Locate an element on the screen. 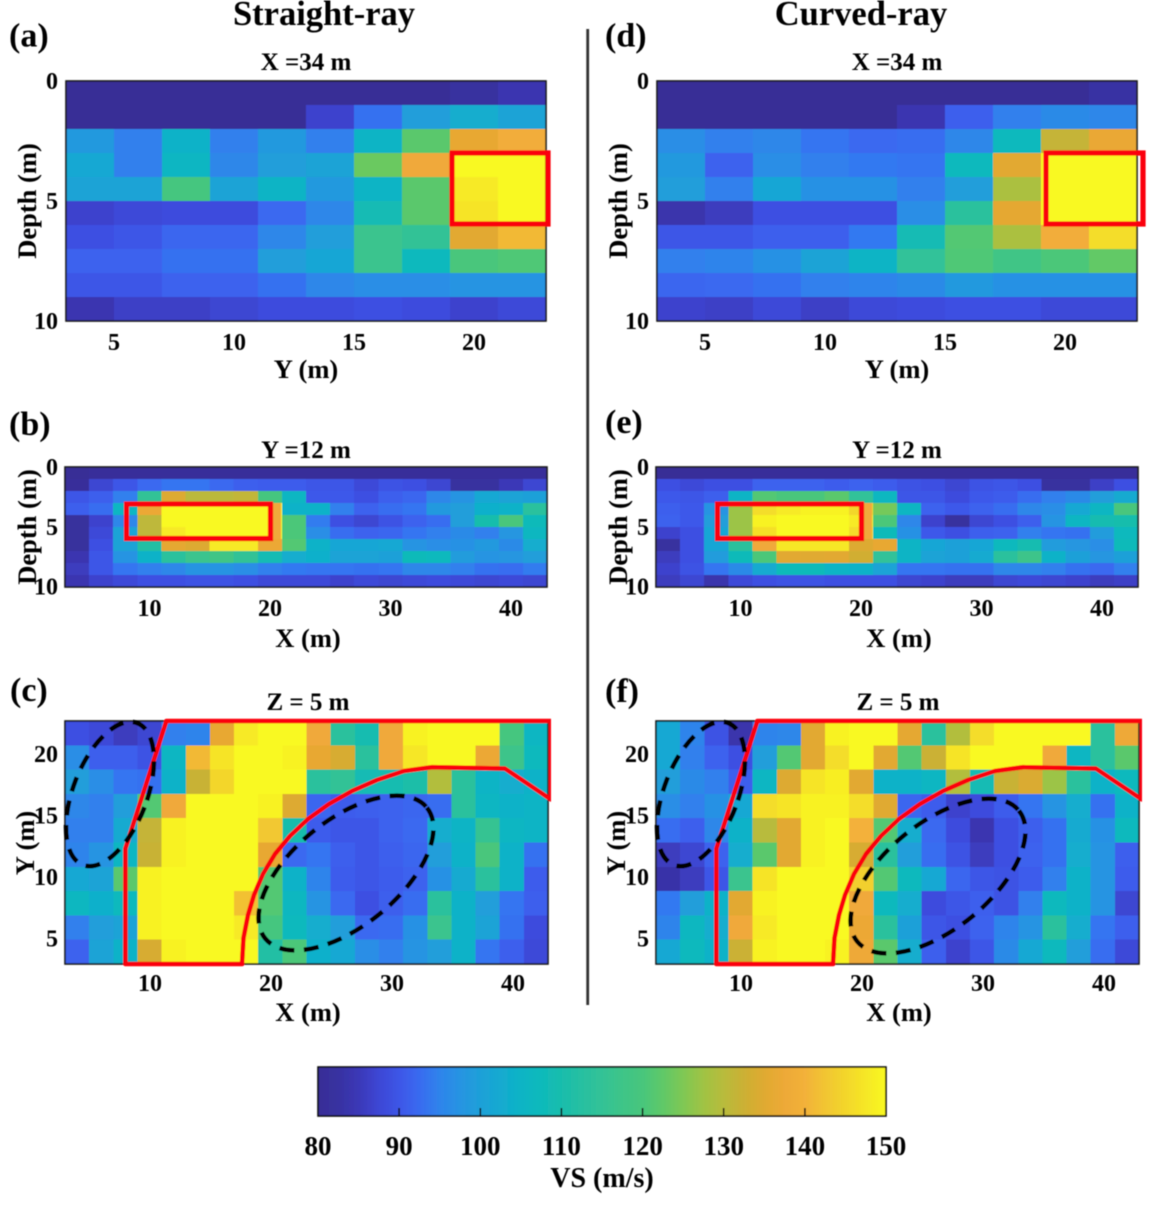 The width and height of the screenshot is (1154, 1215). svg-text: Straight-ray is located at coordinates (324, 16).